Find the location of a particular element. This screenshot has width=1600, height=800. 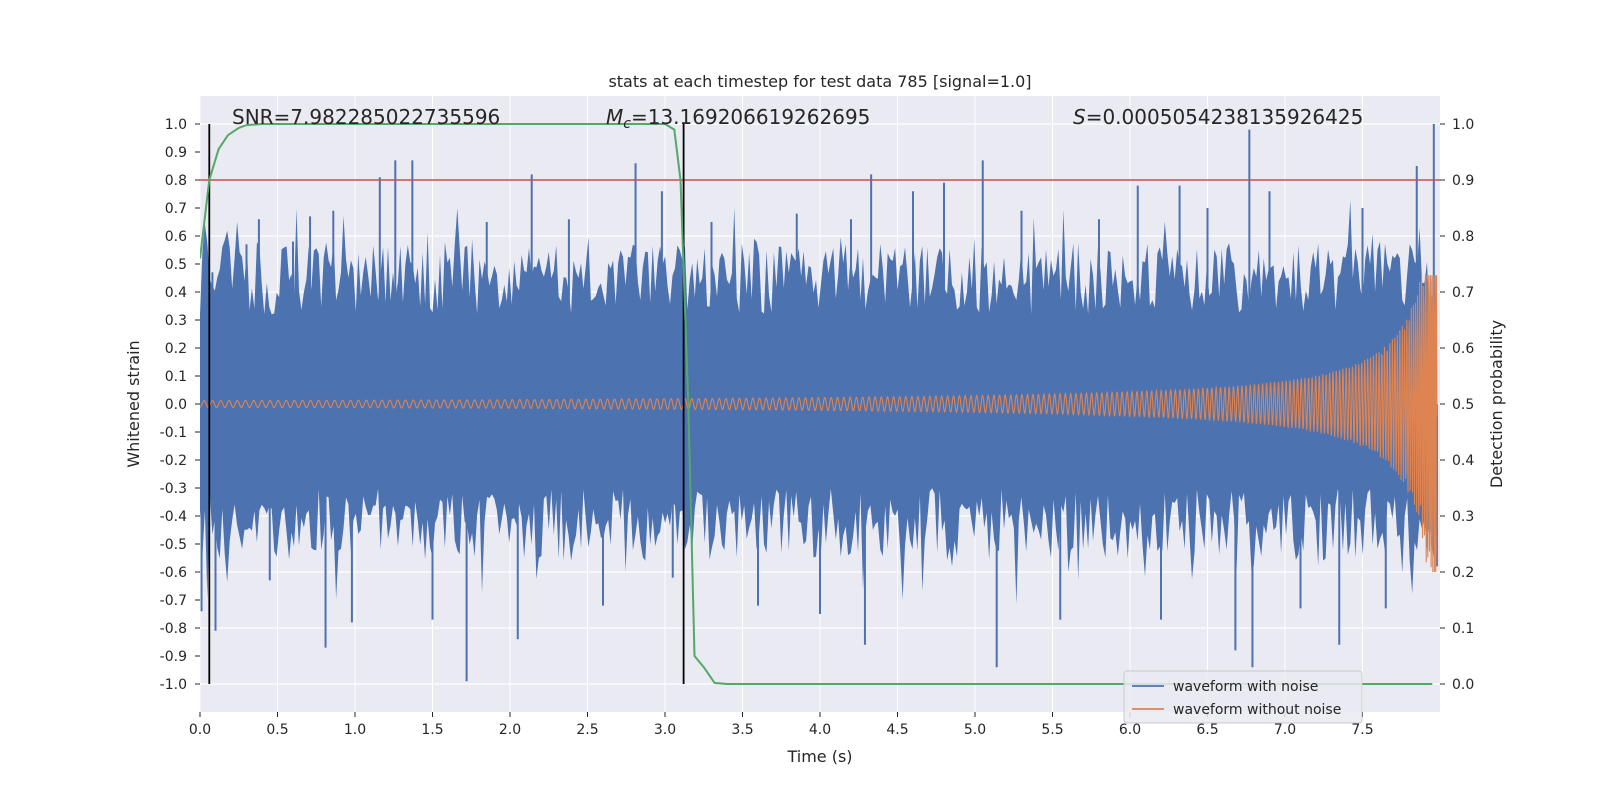

x-tick-label: 0.0 is located at coordinates (200, 730).